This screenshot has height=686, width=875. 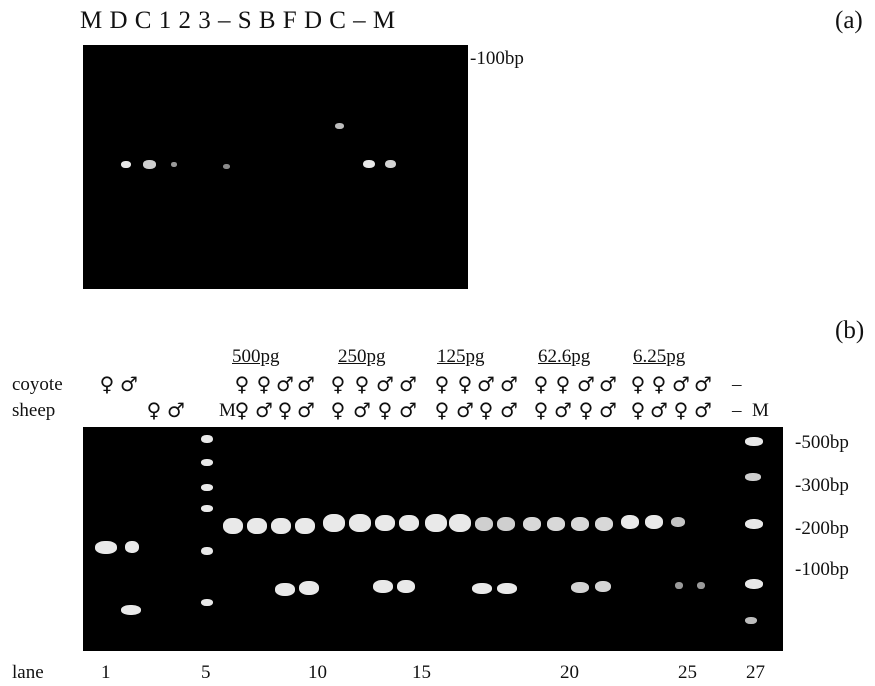 I want to click on size-marker-200bp: -200bp, so click(x=822, y=528).